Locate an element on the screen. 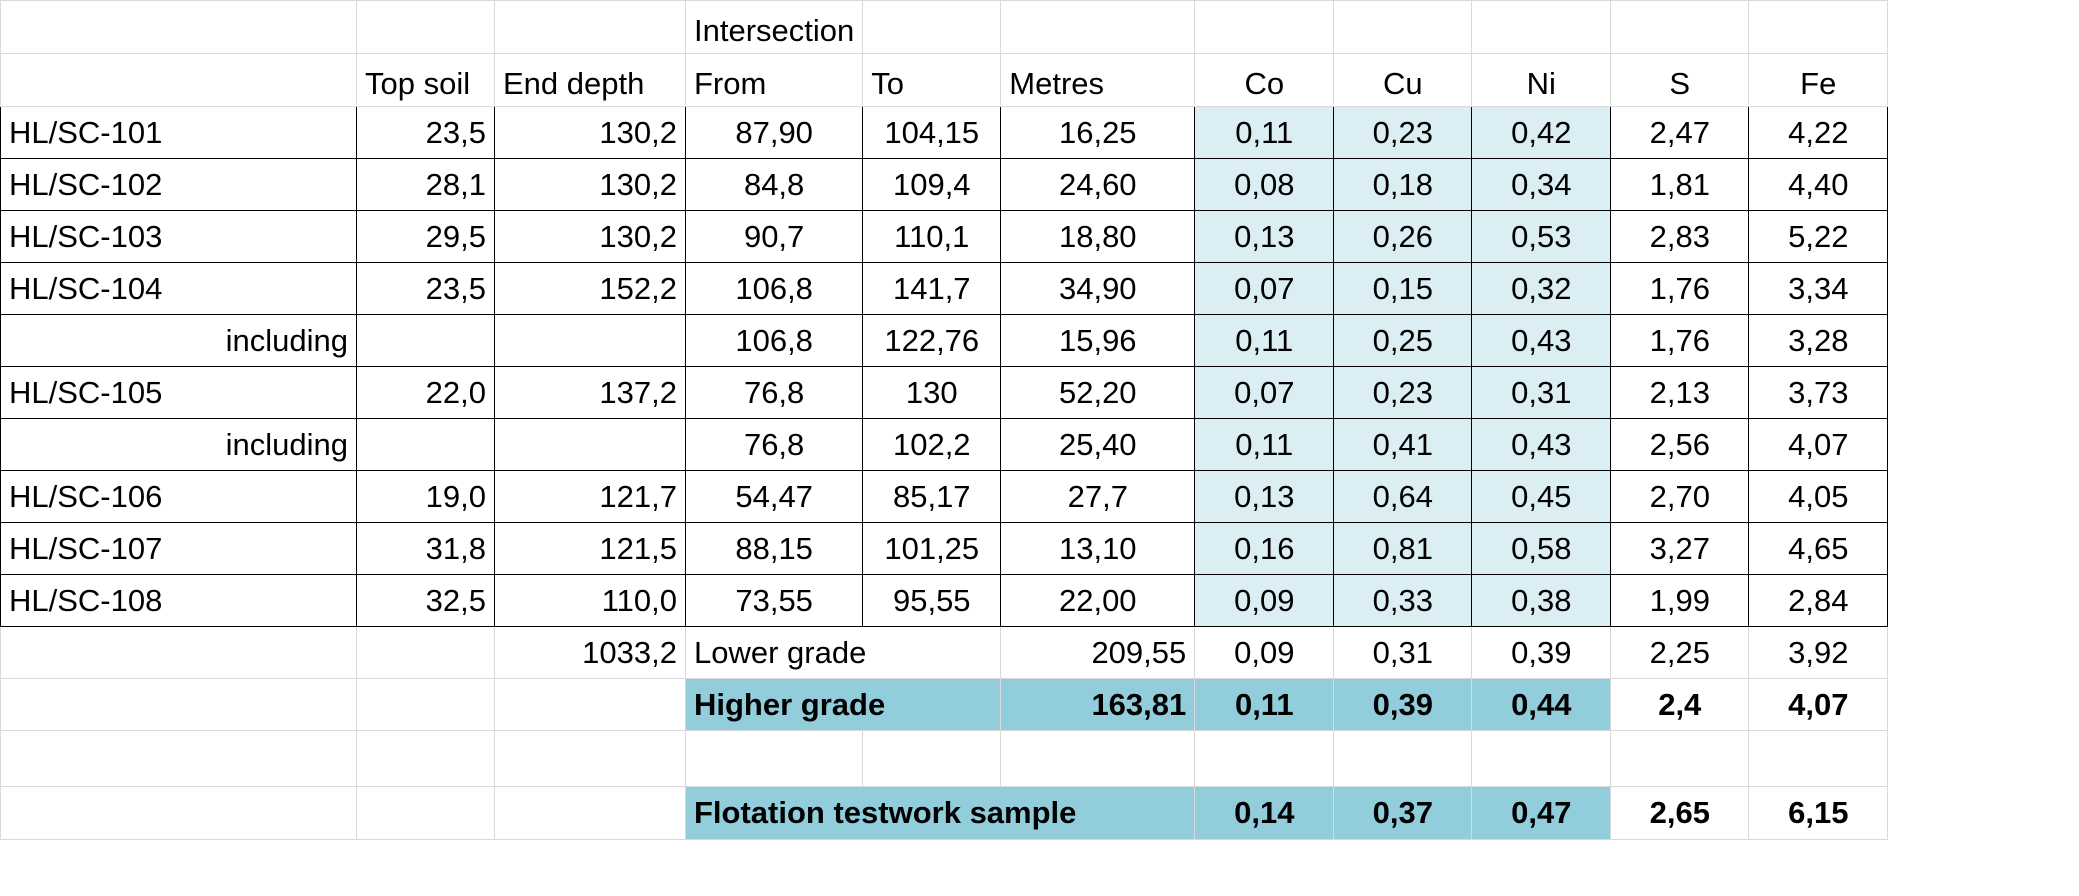 This screenshot has height=896, width=2079. s-cell: 2,70 is located at coordinates (1680, 496).